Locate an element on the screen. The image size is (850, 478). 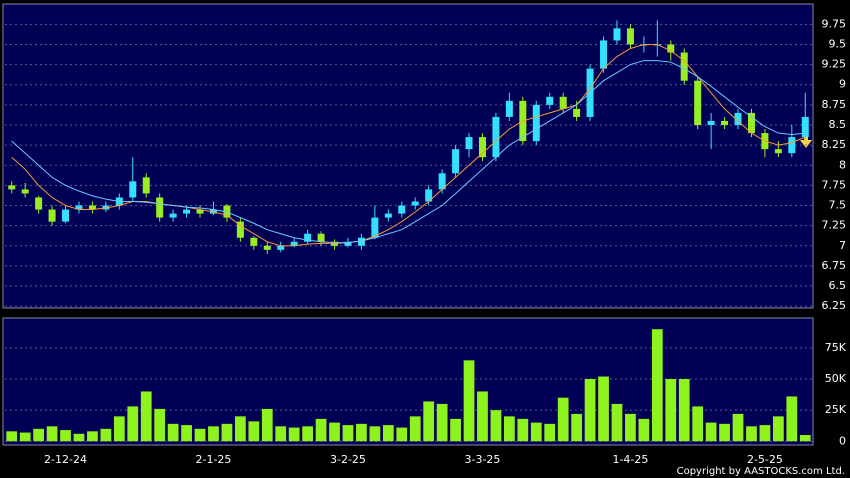
x-tick-label: 1-4-25 is located at coordinates (630, 459).